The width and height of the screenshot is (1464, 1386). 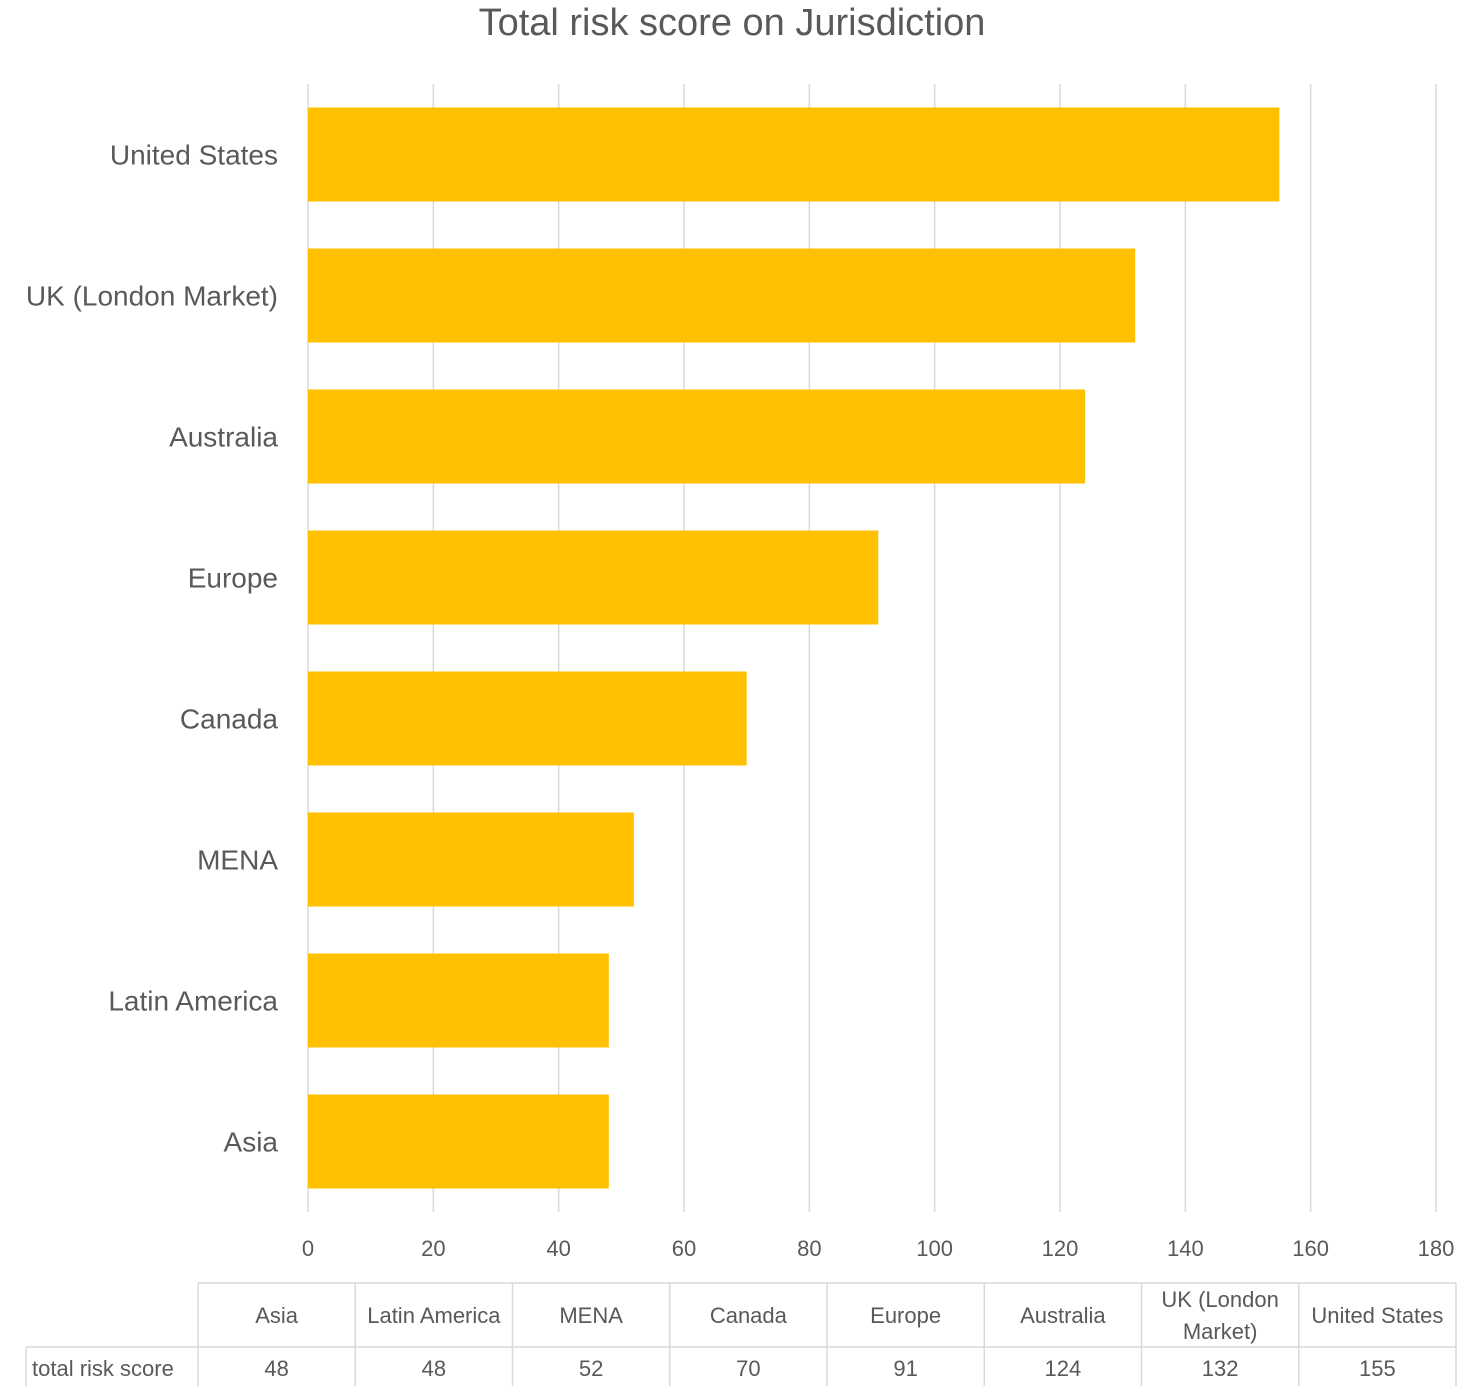 What do you see at coordinates (251, 1142) in the screenshot?
I see `category-label-asia: Asia` at bounding box center [251, 1142].